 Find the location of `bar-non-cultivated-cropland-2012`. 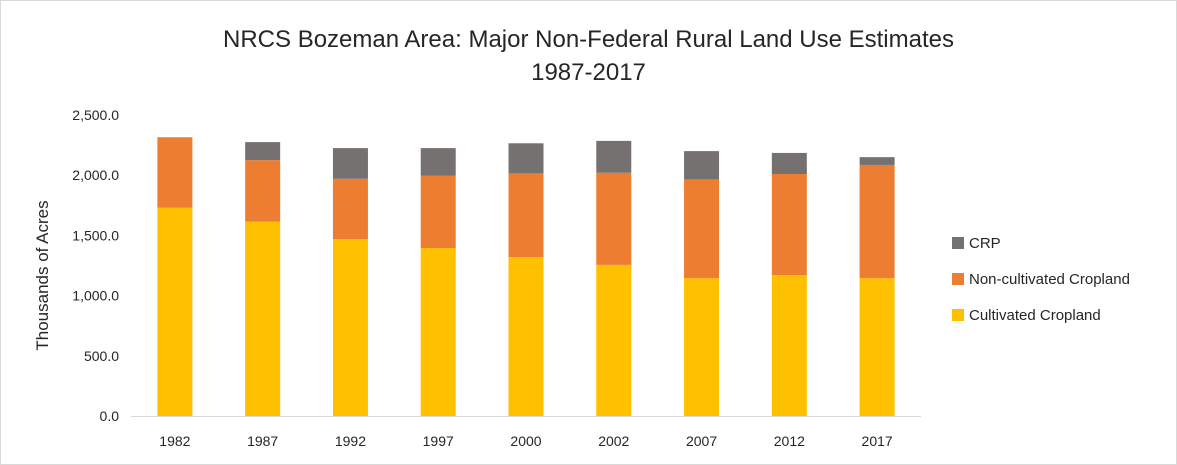

bar-non-cultivated-cropland-2012 is located at coordinates (789, 224).